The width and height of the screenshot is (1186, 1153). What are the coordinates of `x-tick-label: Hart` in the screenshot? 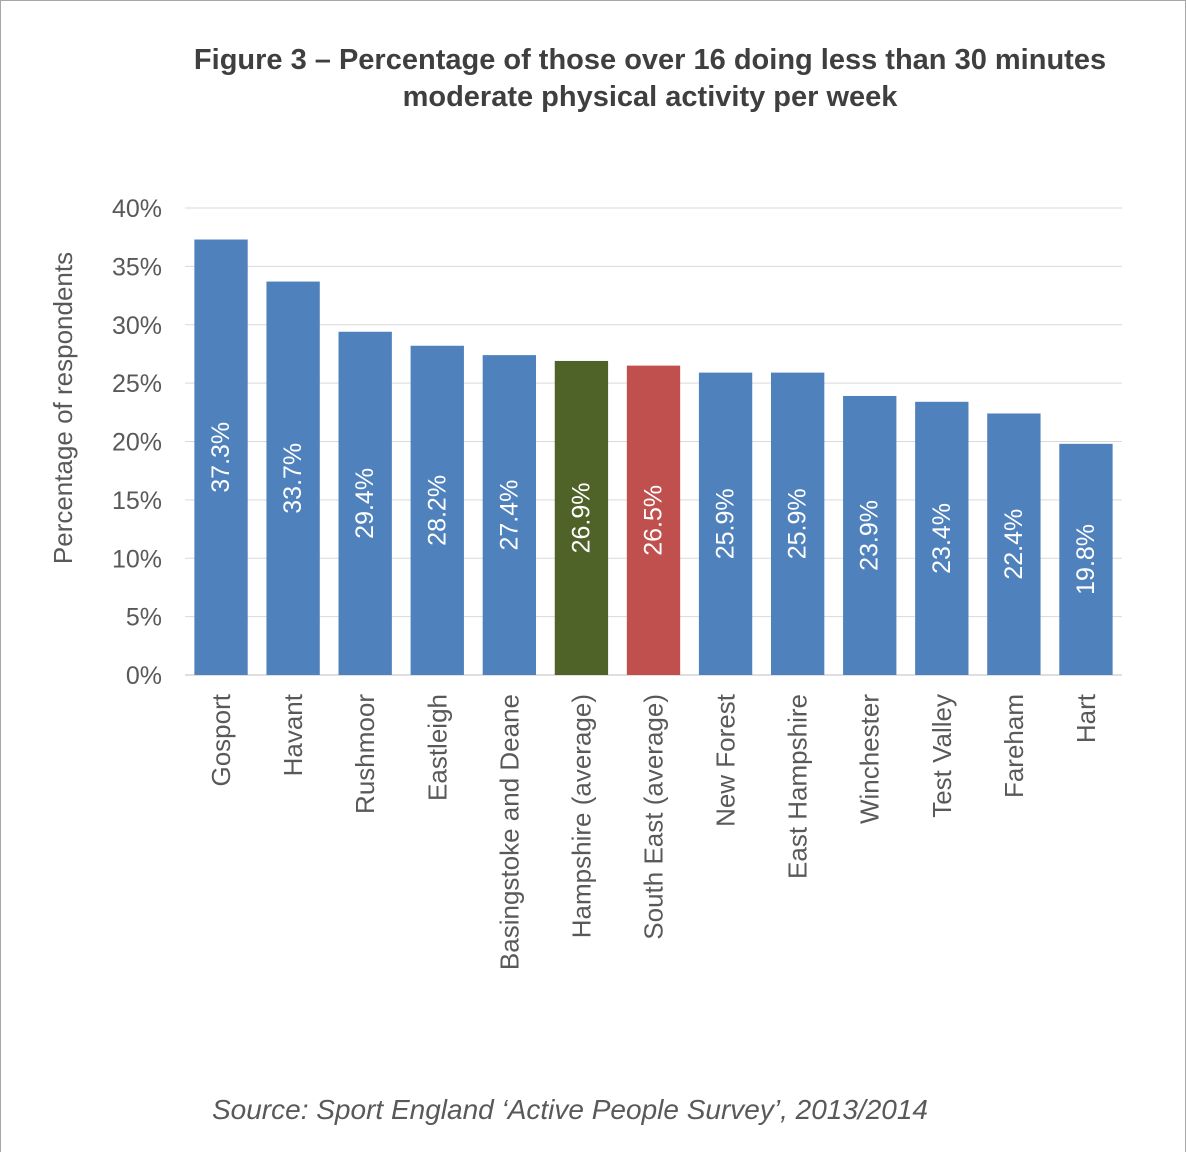 It's located at (1086, 718).